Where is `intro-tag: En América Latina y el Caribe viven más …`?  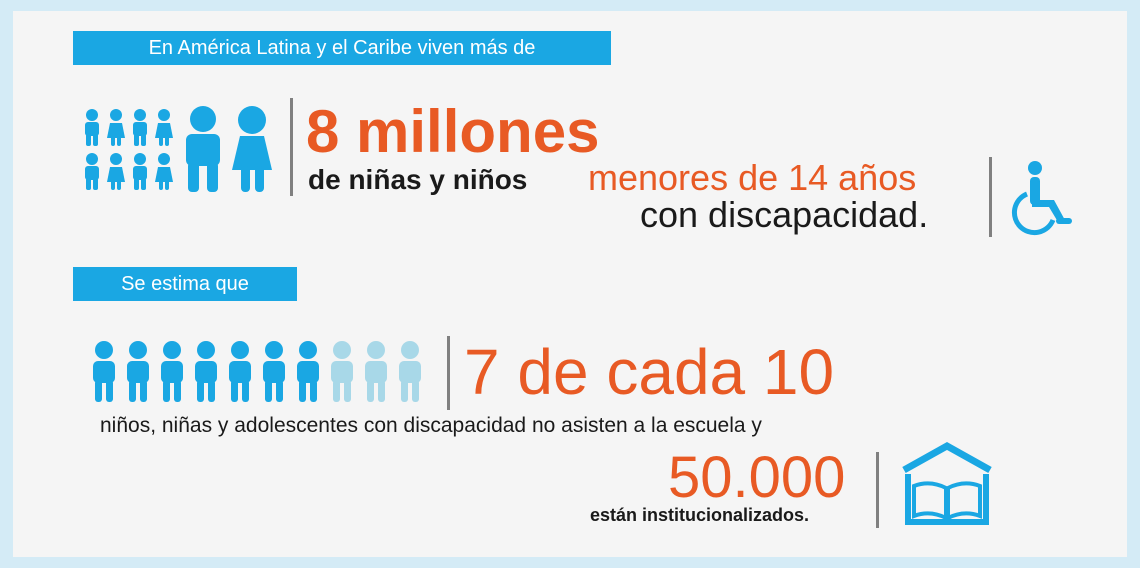
intro-tag: En América Latina y el Caribe viven más … is located at coordinates (342, 48).